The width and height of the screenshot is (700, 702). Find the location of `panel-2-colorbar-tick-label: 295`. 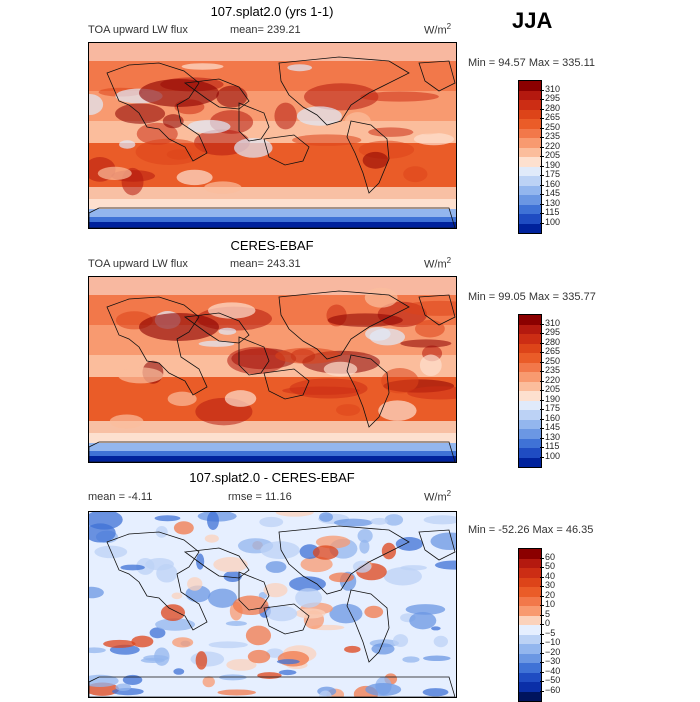

panel-2-colorbar-tick-label: 295 is located at coordinates (553, 332).